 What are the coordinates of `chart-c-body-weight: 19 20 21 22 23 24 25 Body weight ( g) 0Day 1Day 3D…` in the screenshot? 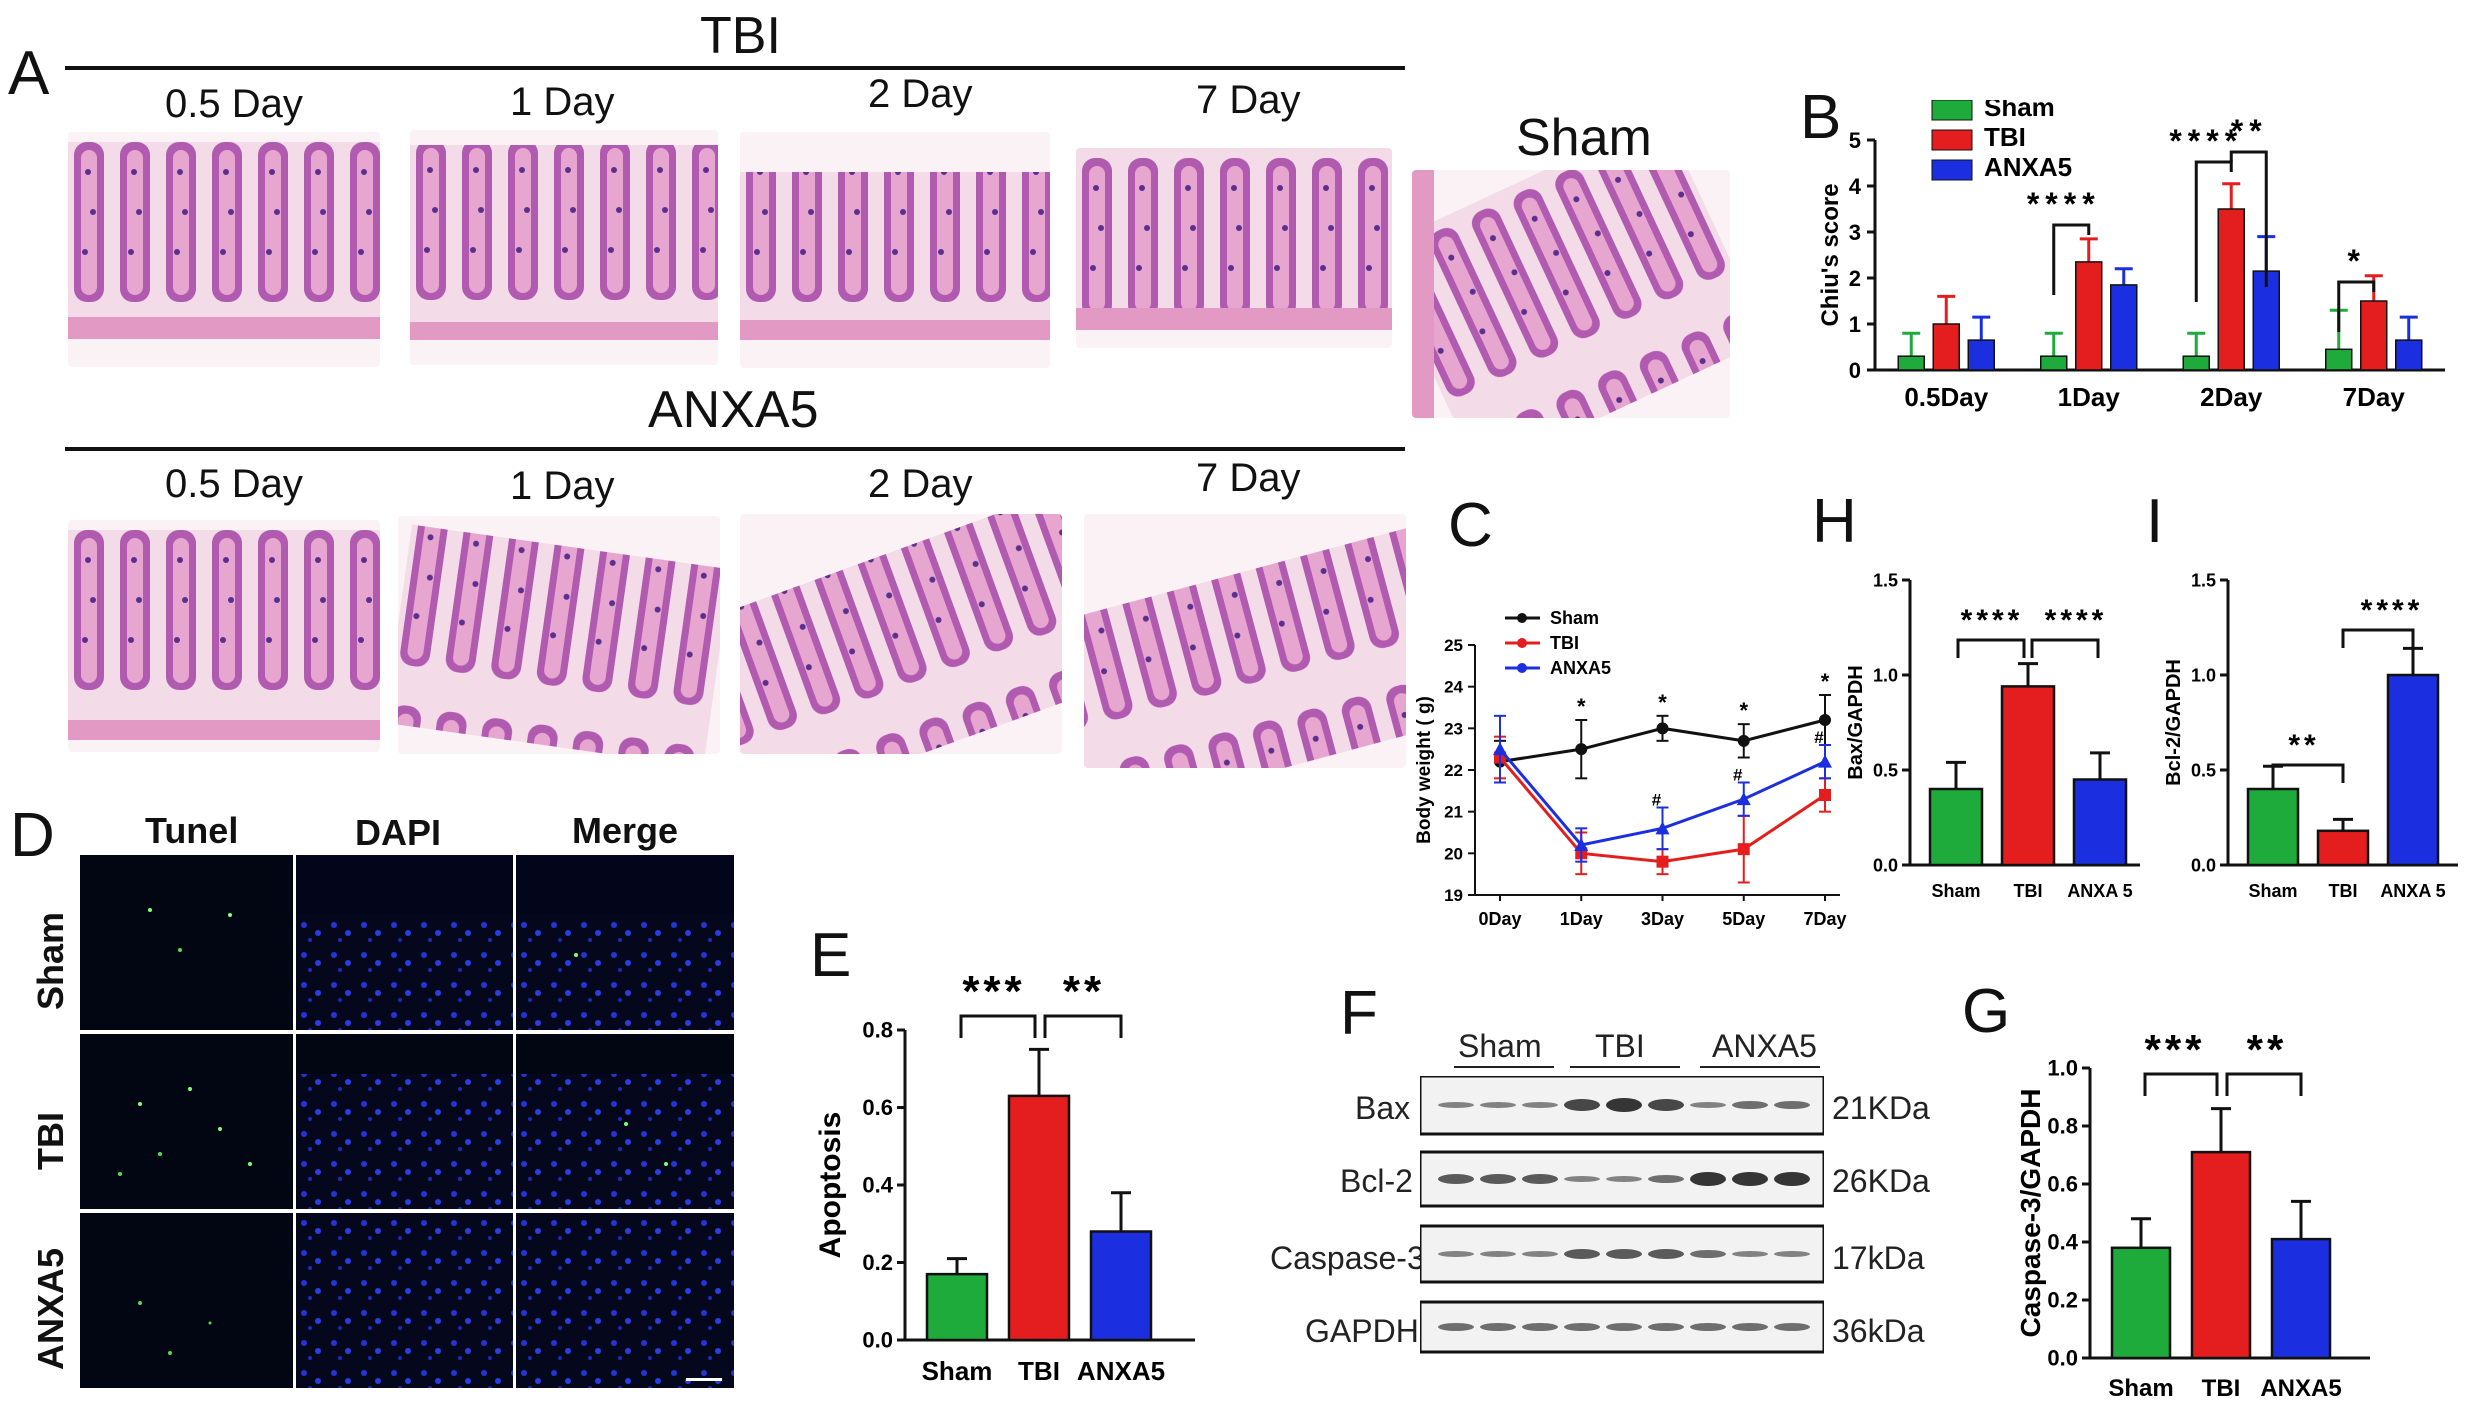 It's located at (1630, 768).